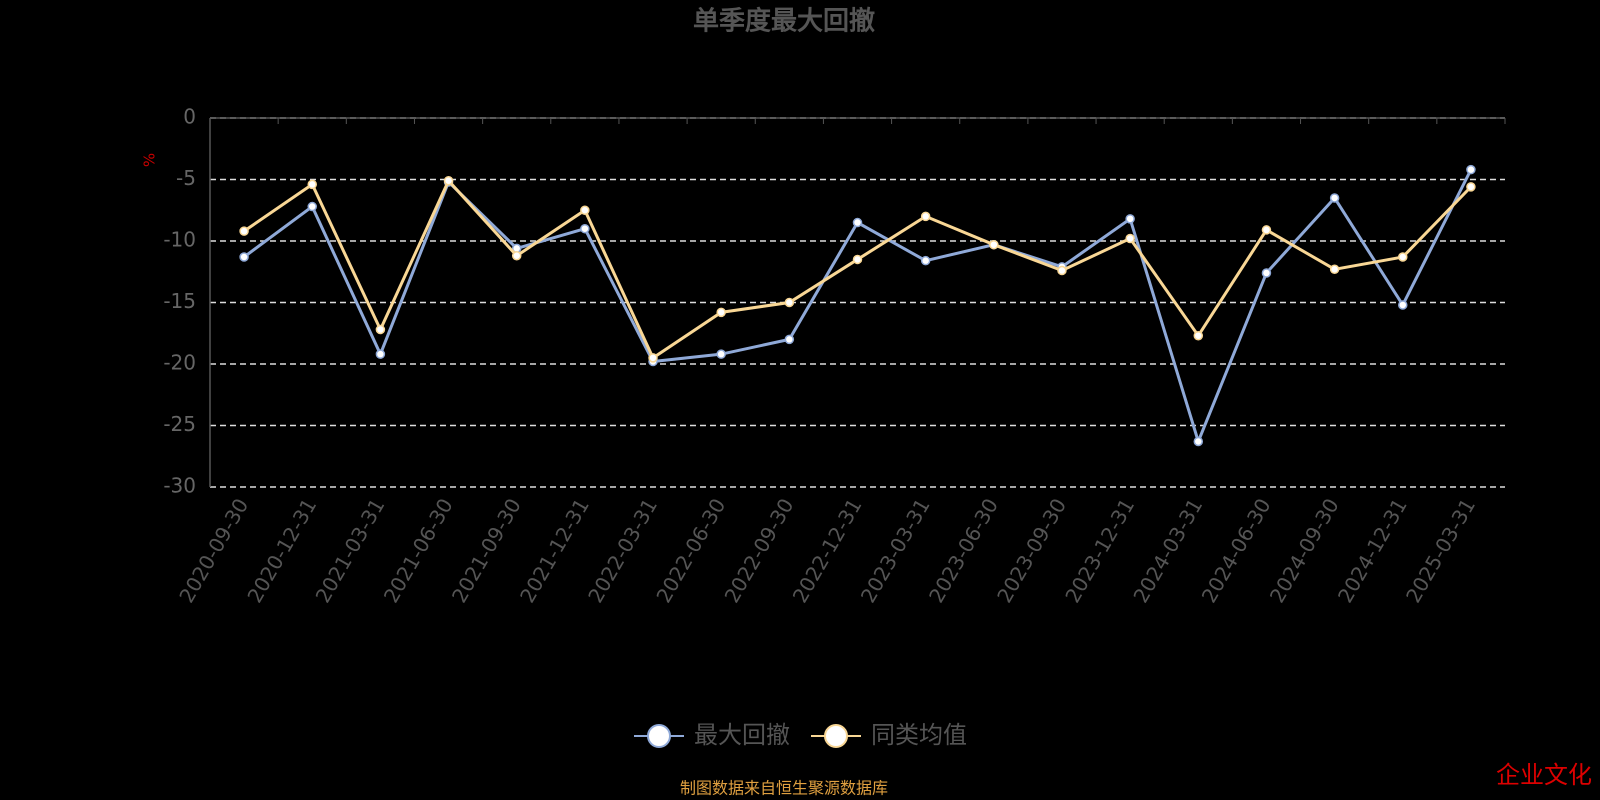 This screenshot has width=1600, height=800. What do you see at coordinates (895, 550) in the screenshot?
I see `x-tick-label: 2023-03-31` at bounding box center [895, 550].